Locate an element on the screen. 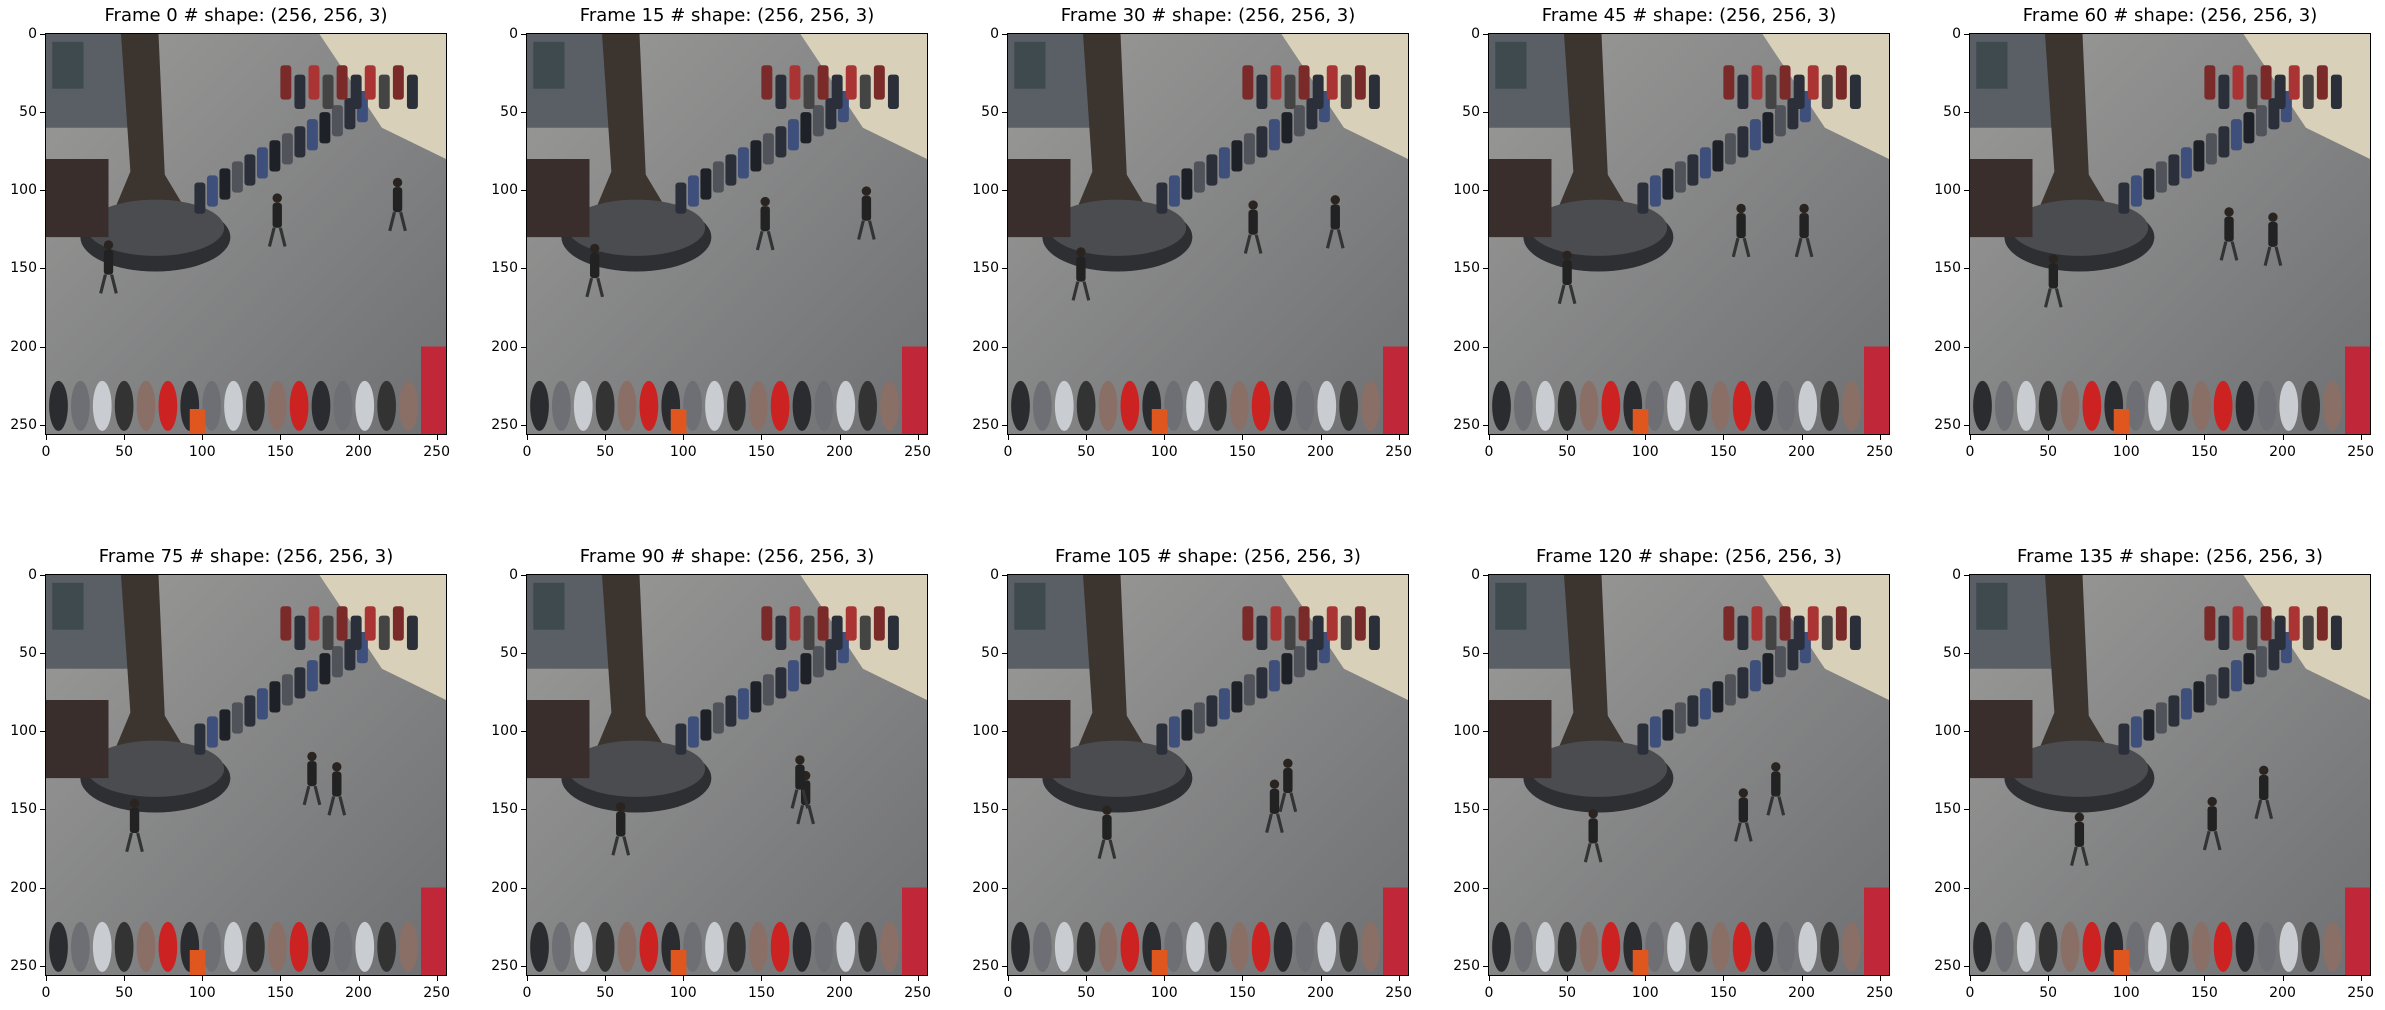 Image resolution: width=2385 pixels, height=1010 pixels. frame-title: Frame 60 # shape: (256, 256, 3) is located at coordinates (2170, 15).